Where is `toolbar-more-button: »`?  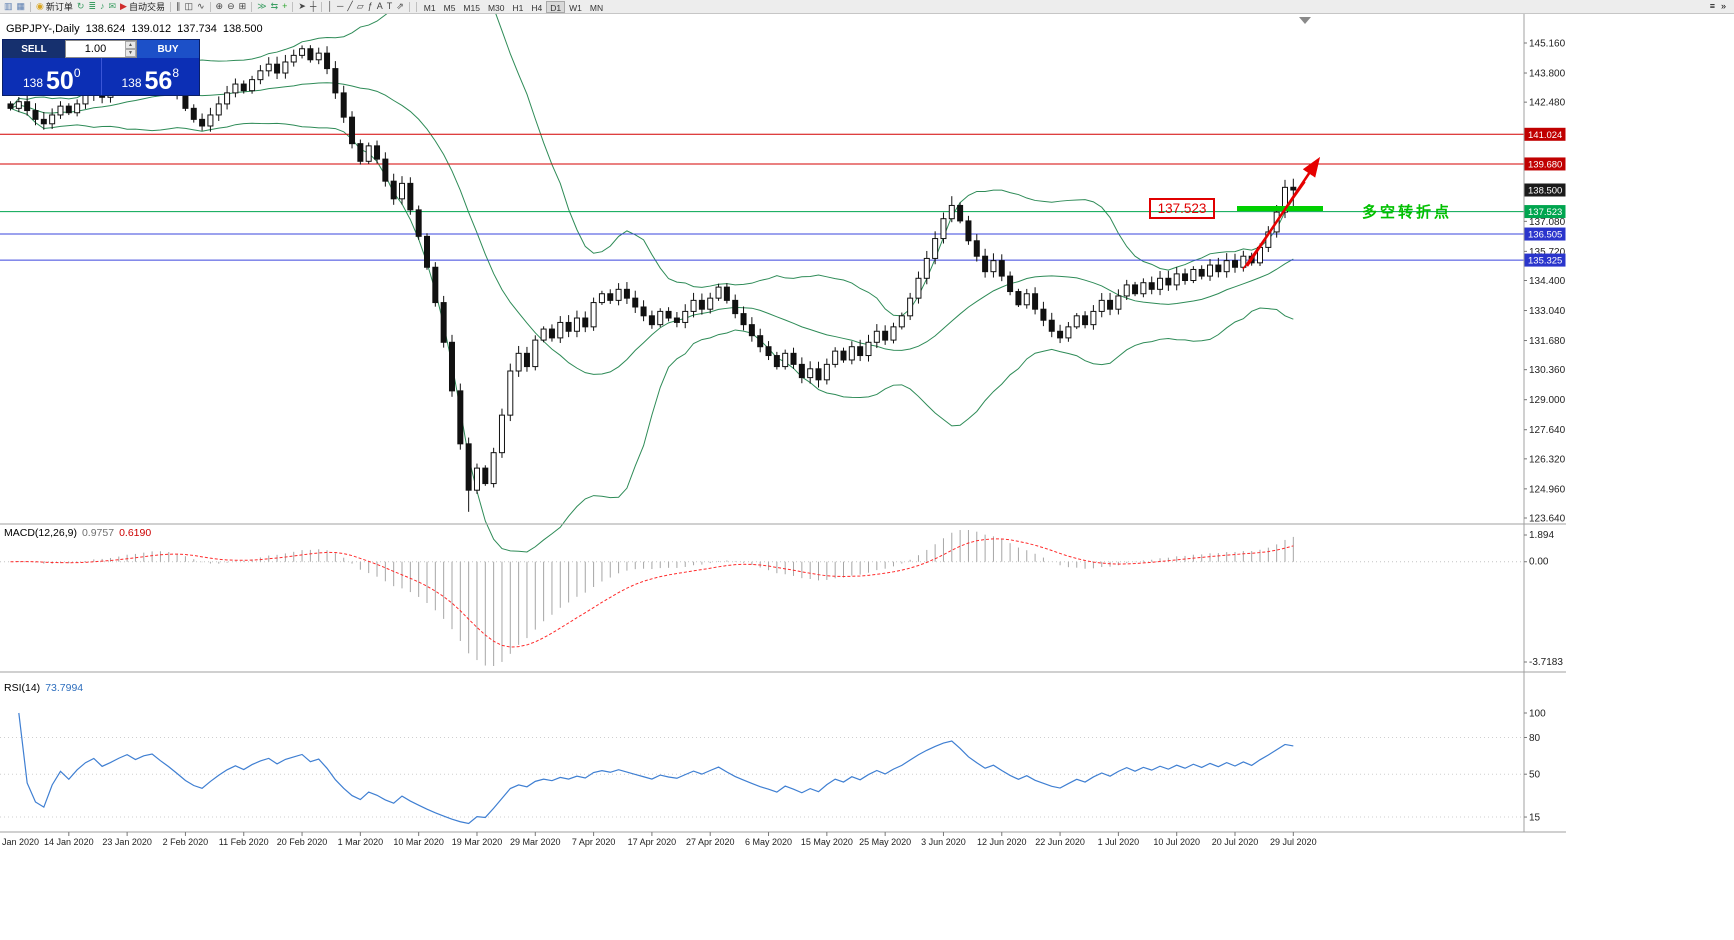 toolbar-more-button: » is located at coordinates (1723, 6).